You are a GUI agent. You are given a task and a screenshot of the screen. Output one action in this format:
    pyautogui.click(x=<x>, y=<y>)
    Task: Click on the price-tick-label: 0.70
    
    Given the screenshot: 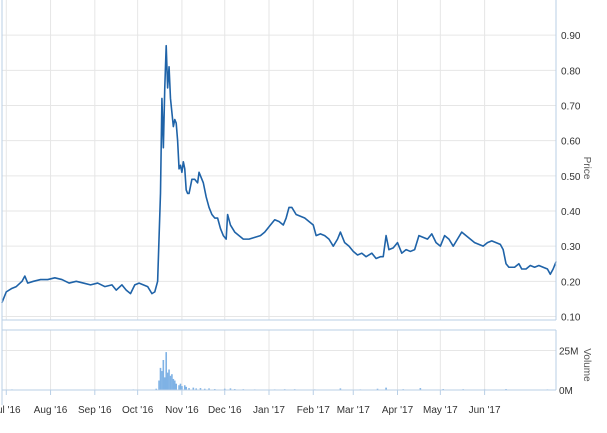 What is the action you would take?
    pyautogui.click(x=571, y=106)
    